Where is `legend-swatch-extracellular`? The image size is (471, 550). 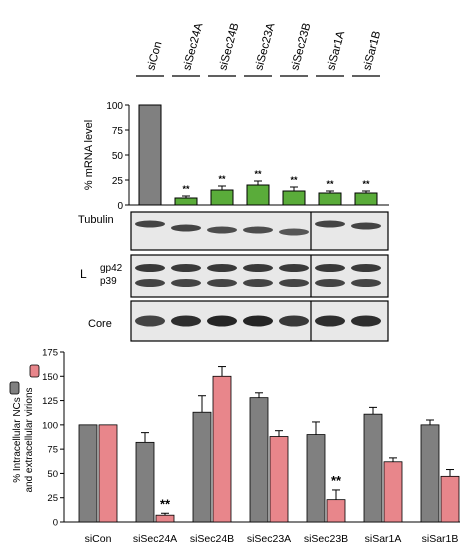
legend-swatch-extracellular is located at coordinates (34, 371).